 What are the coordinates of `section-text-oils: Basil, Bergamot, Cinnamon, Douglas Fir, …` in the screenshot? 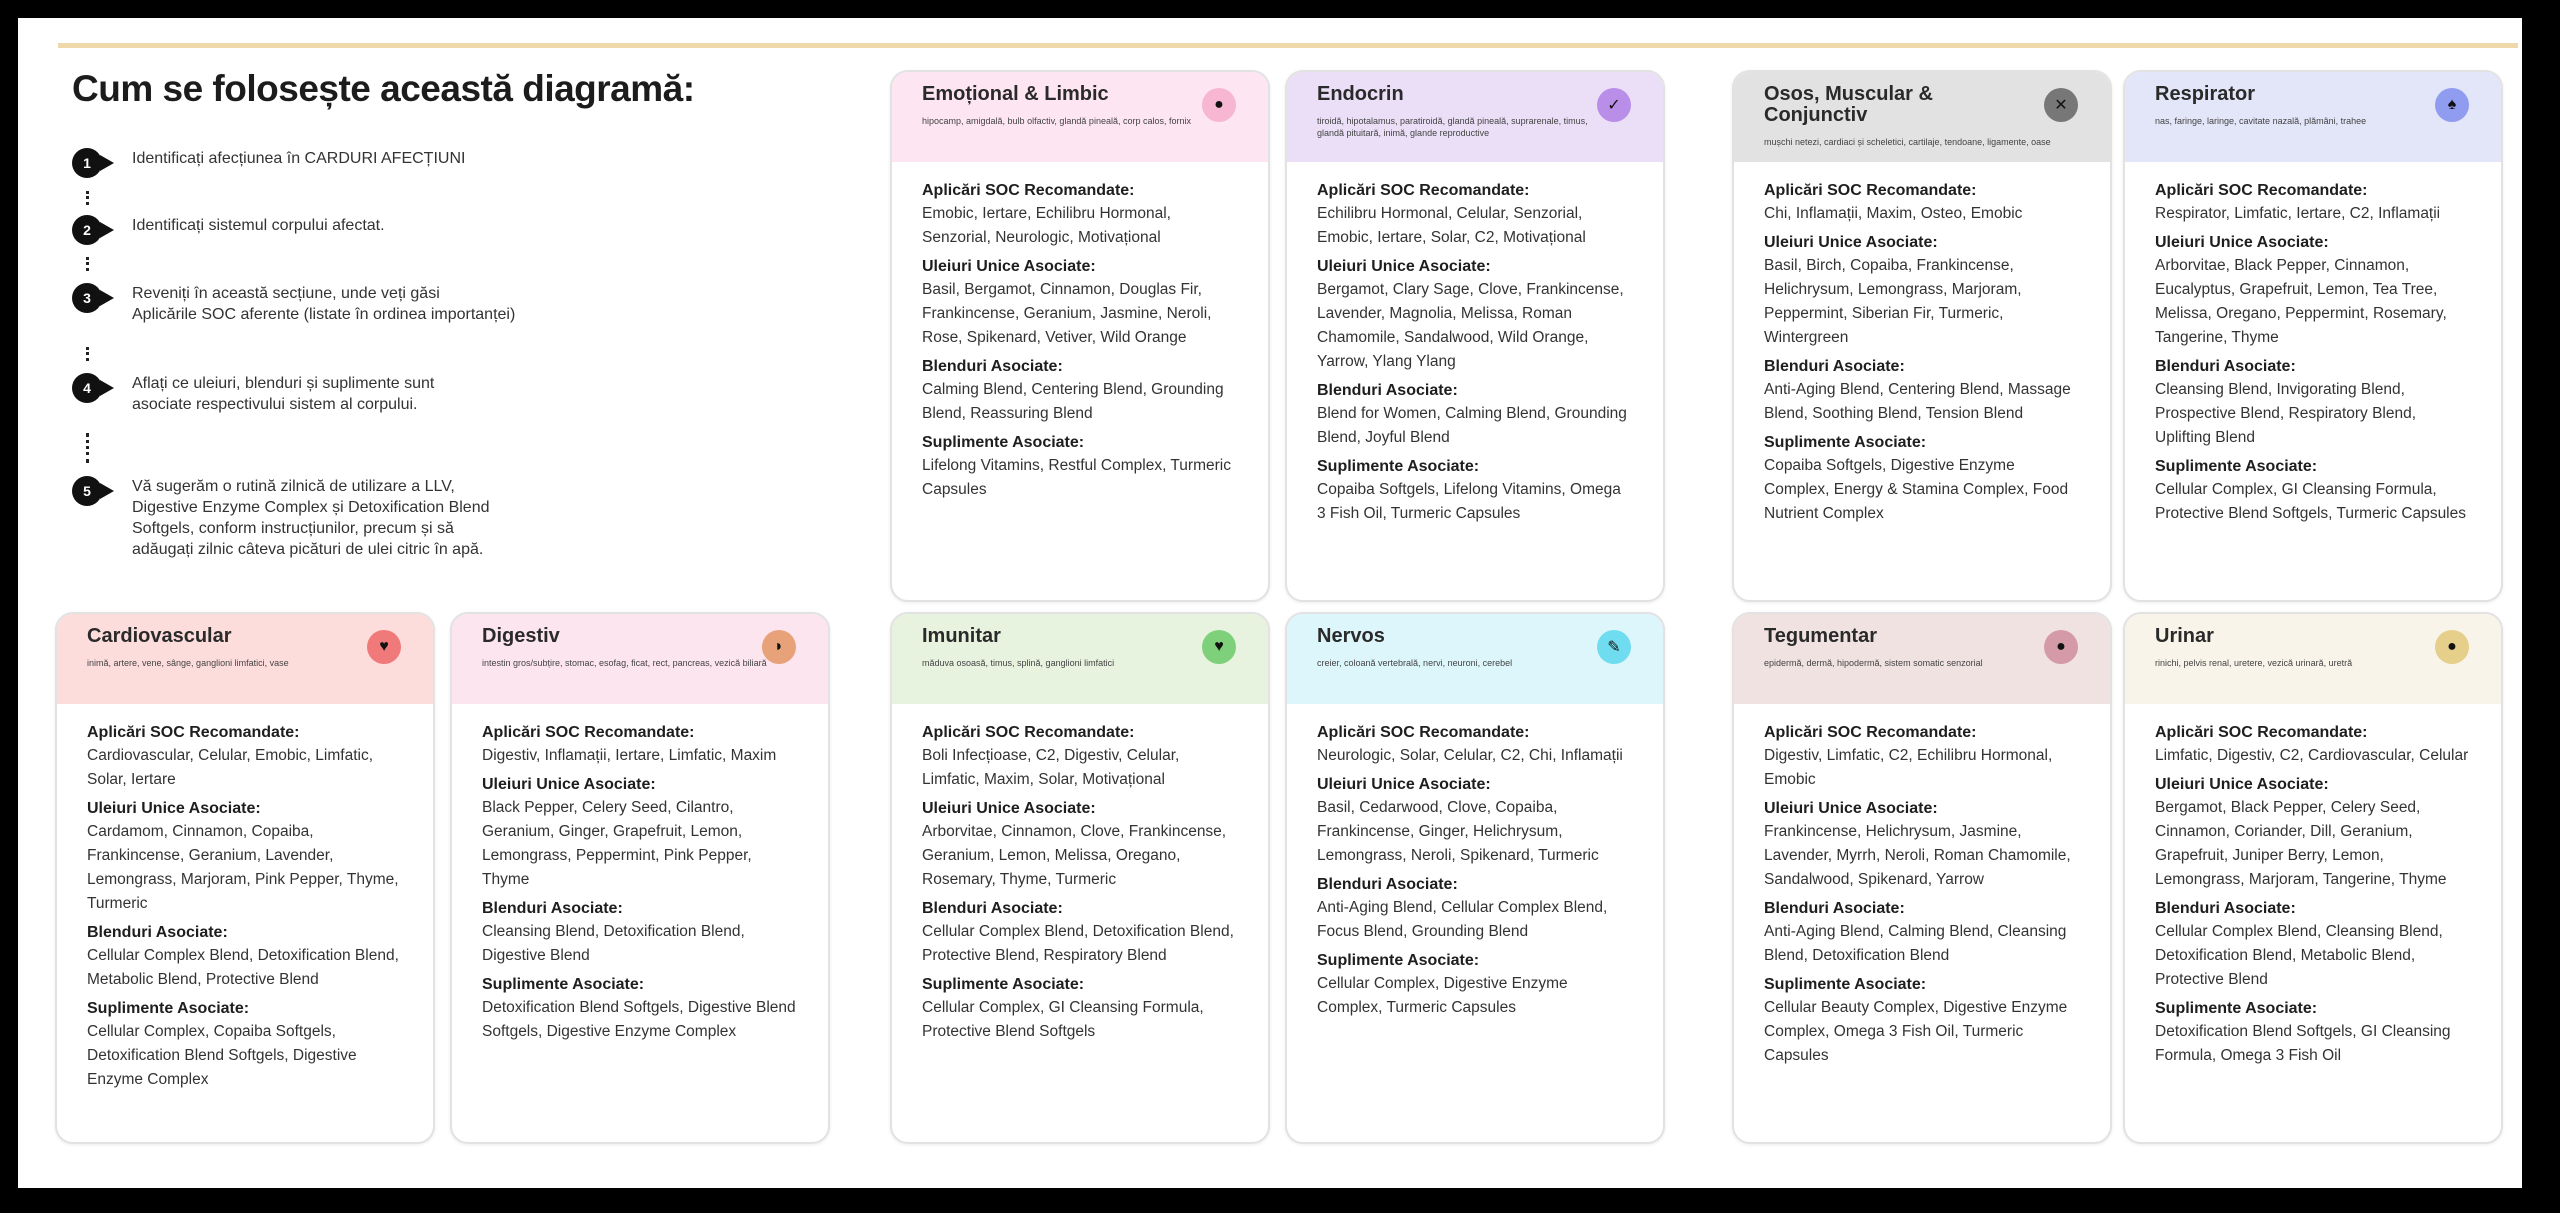 It's located at (1067, 313).